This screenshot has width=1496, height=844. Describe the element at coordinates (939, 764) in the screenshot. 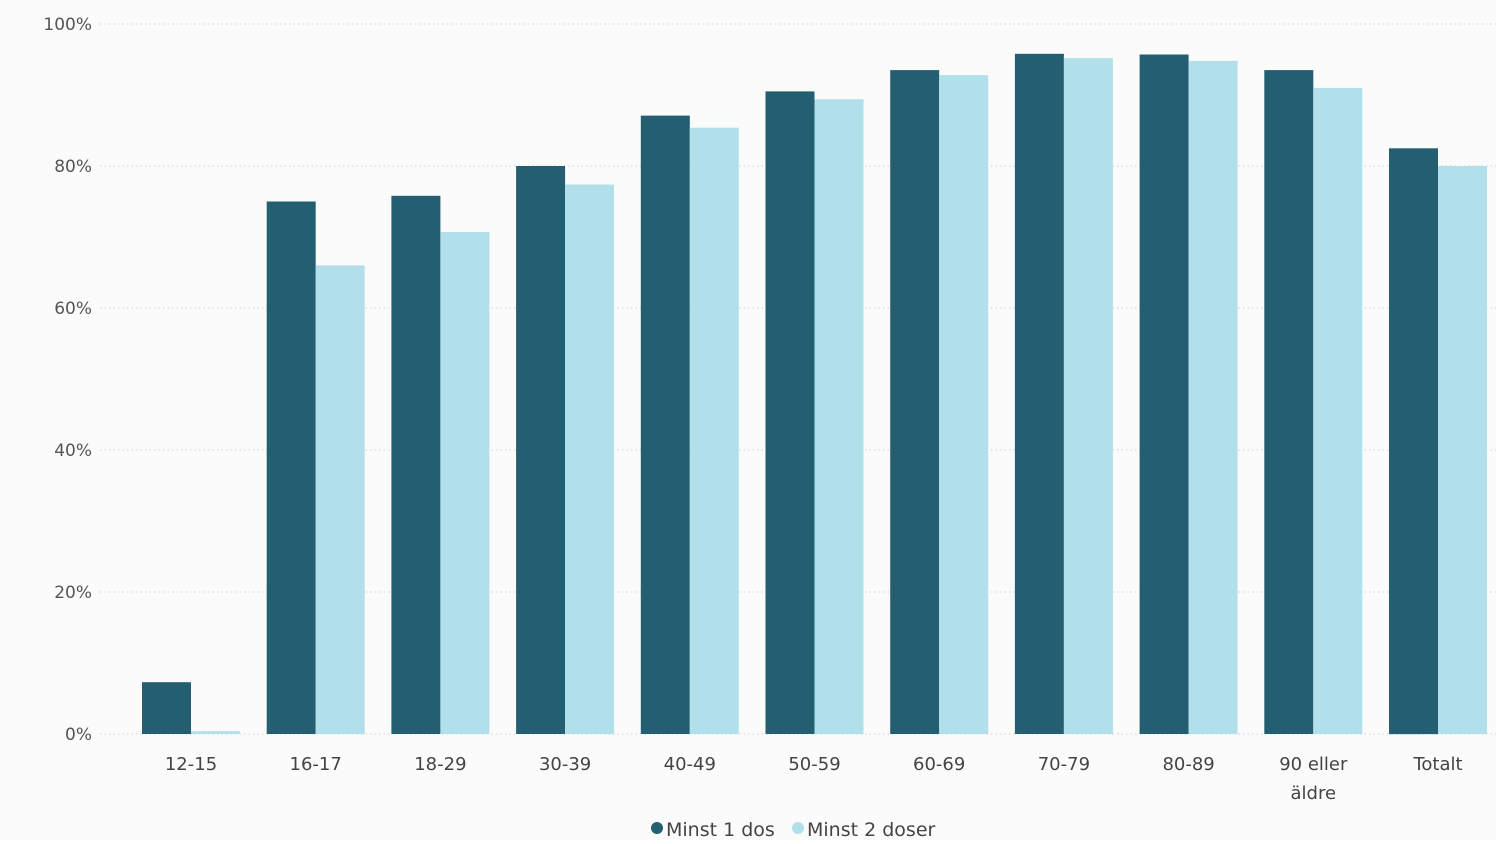

I see `x-tick-label: 60-69` at that location.